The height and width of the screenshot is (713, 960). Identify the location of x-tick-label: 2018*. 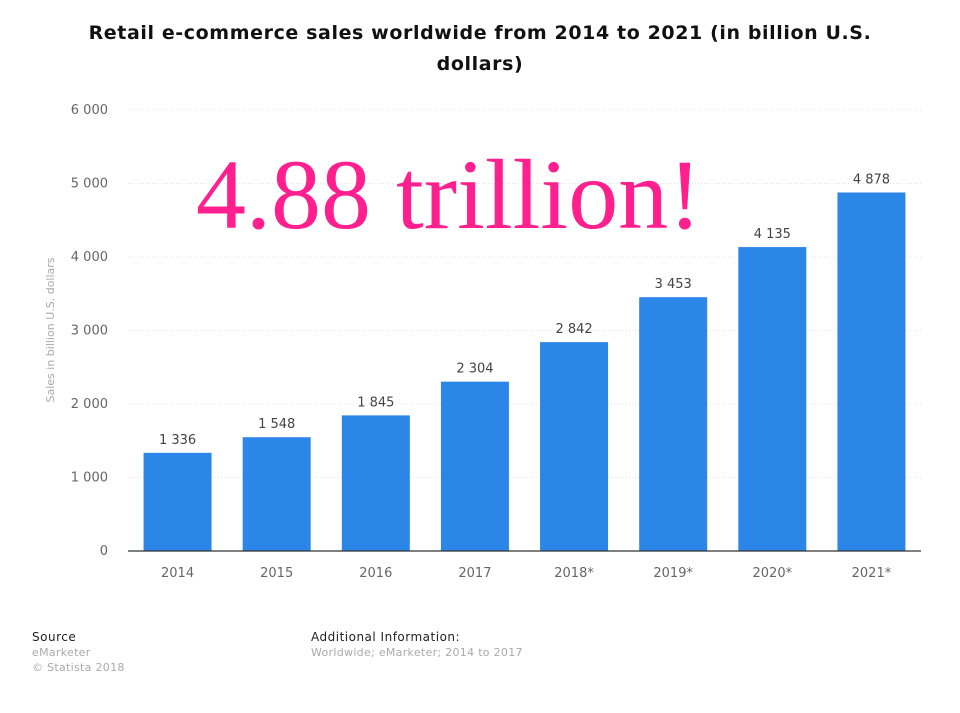
(574, 573).